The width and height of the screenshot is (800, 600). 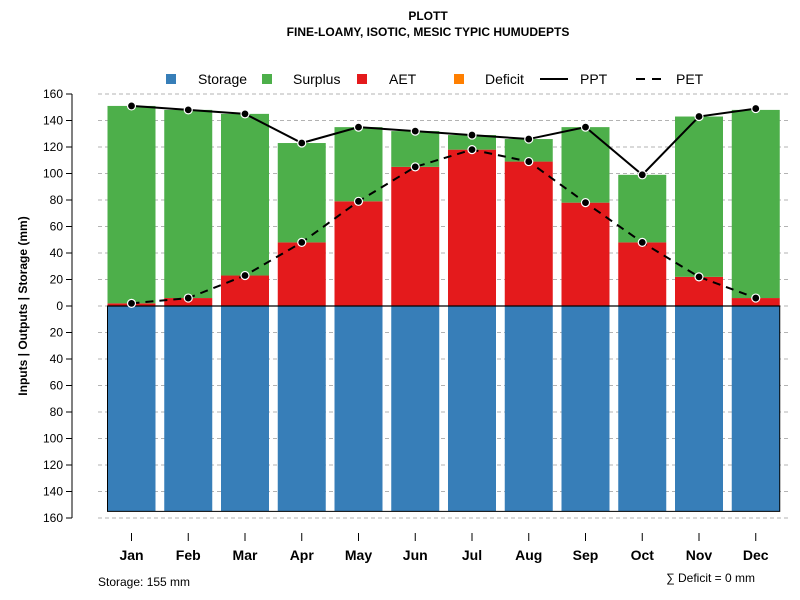 What do you see at coordinates (415, 167) in the screenshot?
I see `point-pet-jun` at bounding box center [415, 167].